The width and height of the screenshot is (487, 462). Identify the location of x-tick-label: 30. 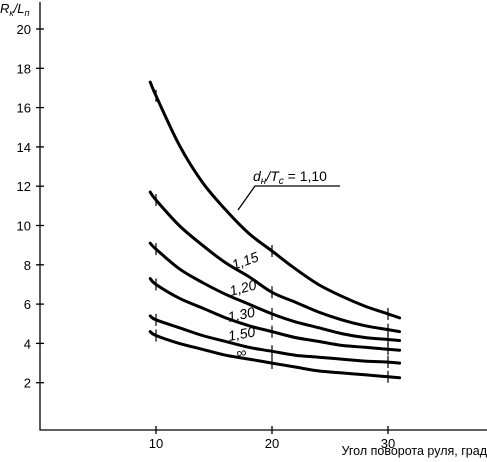
(388, 443).